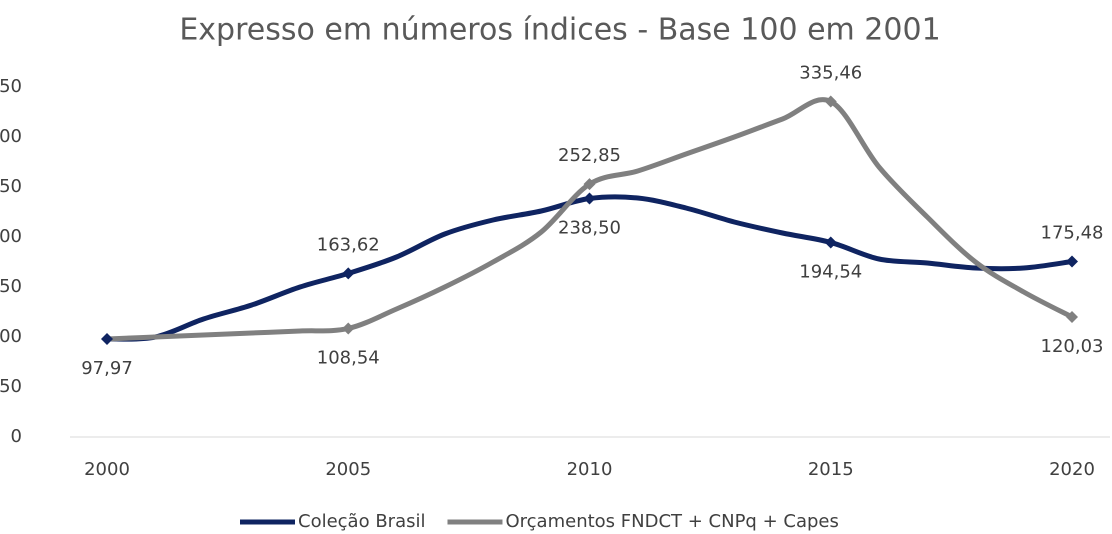 This screenshot has height=534, width=1112. I want to click on legend-label: Coleção Brasil, so click(361, 521).